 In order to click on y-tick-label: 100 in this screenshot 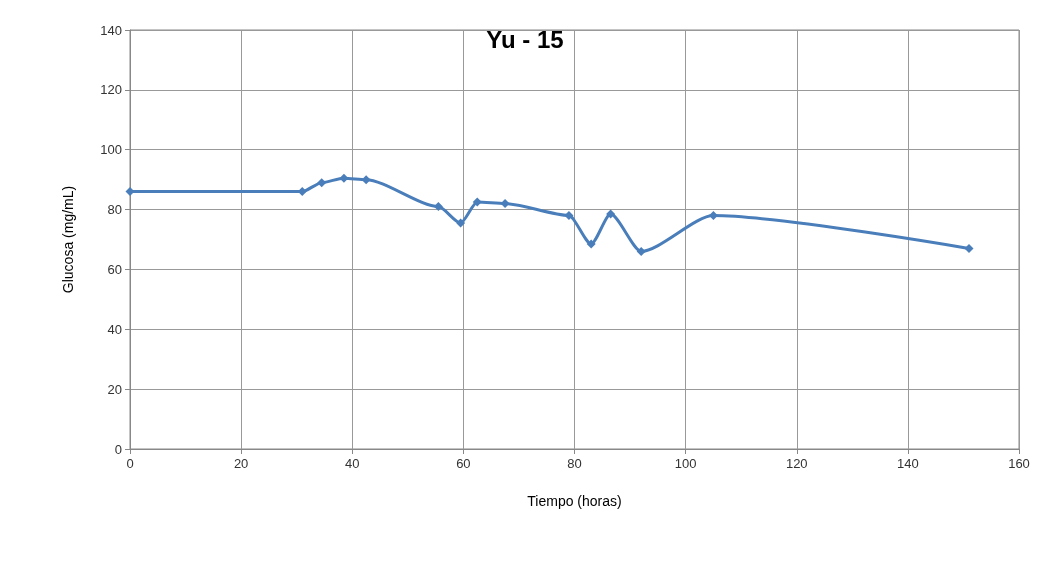, I will do `click(111, 150)`.